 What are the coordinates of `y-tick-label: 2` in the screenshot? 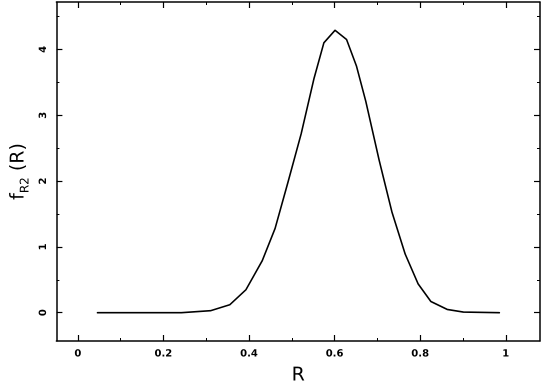 It's located at (43, 181).